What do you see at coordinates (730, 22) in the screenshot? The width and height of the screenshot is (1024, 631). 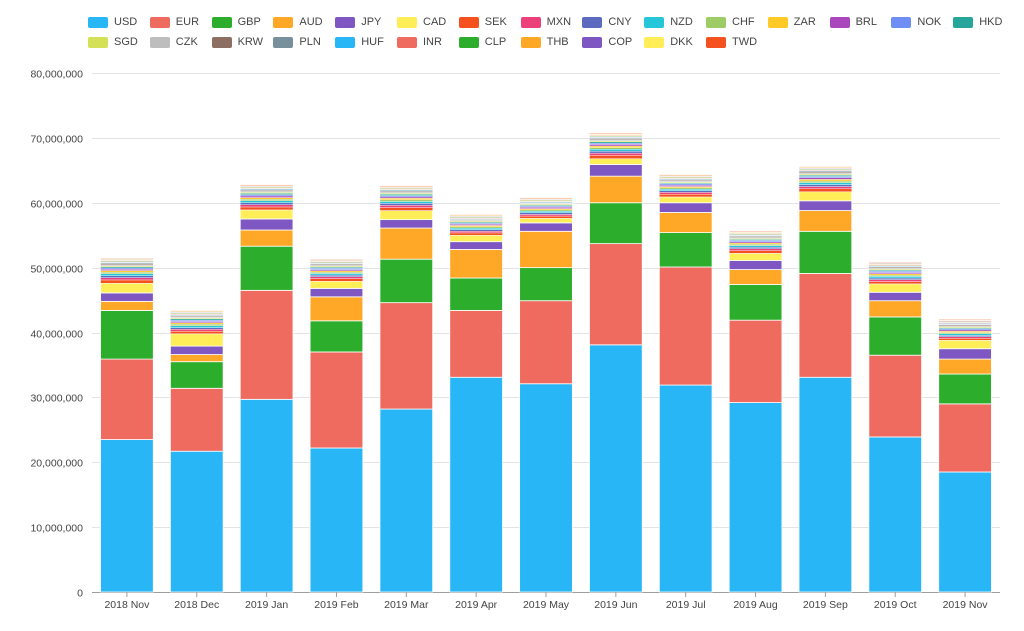 I see `legend-item-chf: CHF` at bounding box center [730, 22].